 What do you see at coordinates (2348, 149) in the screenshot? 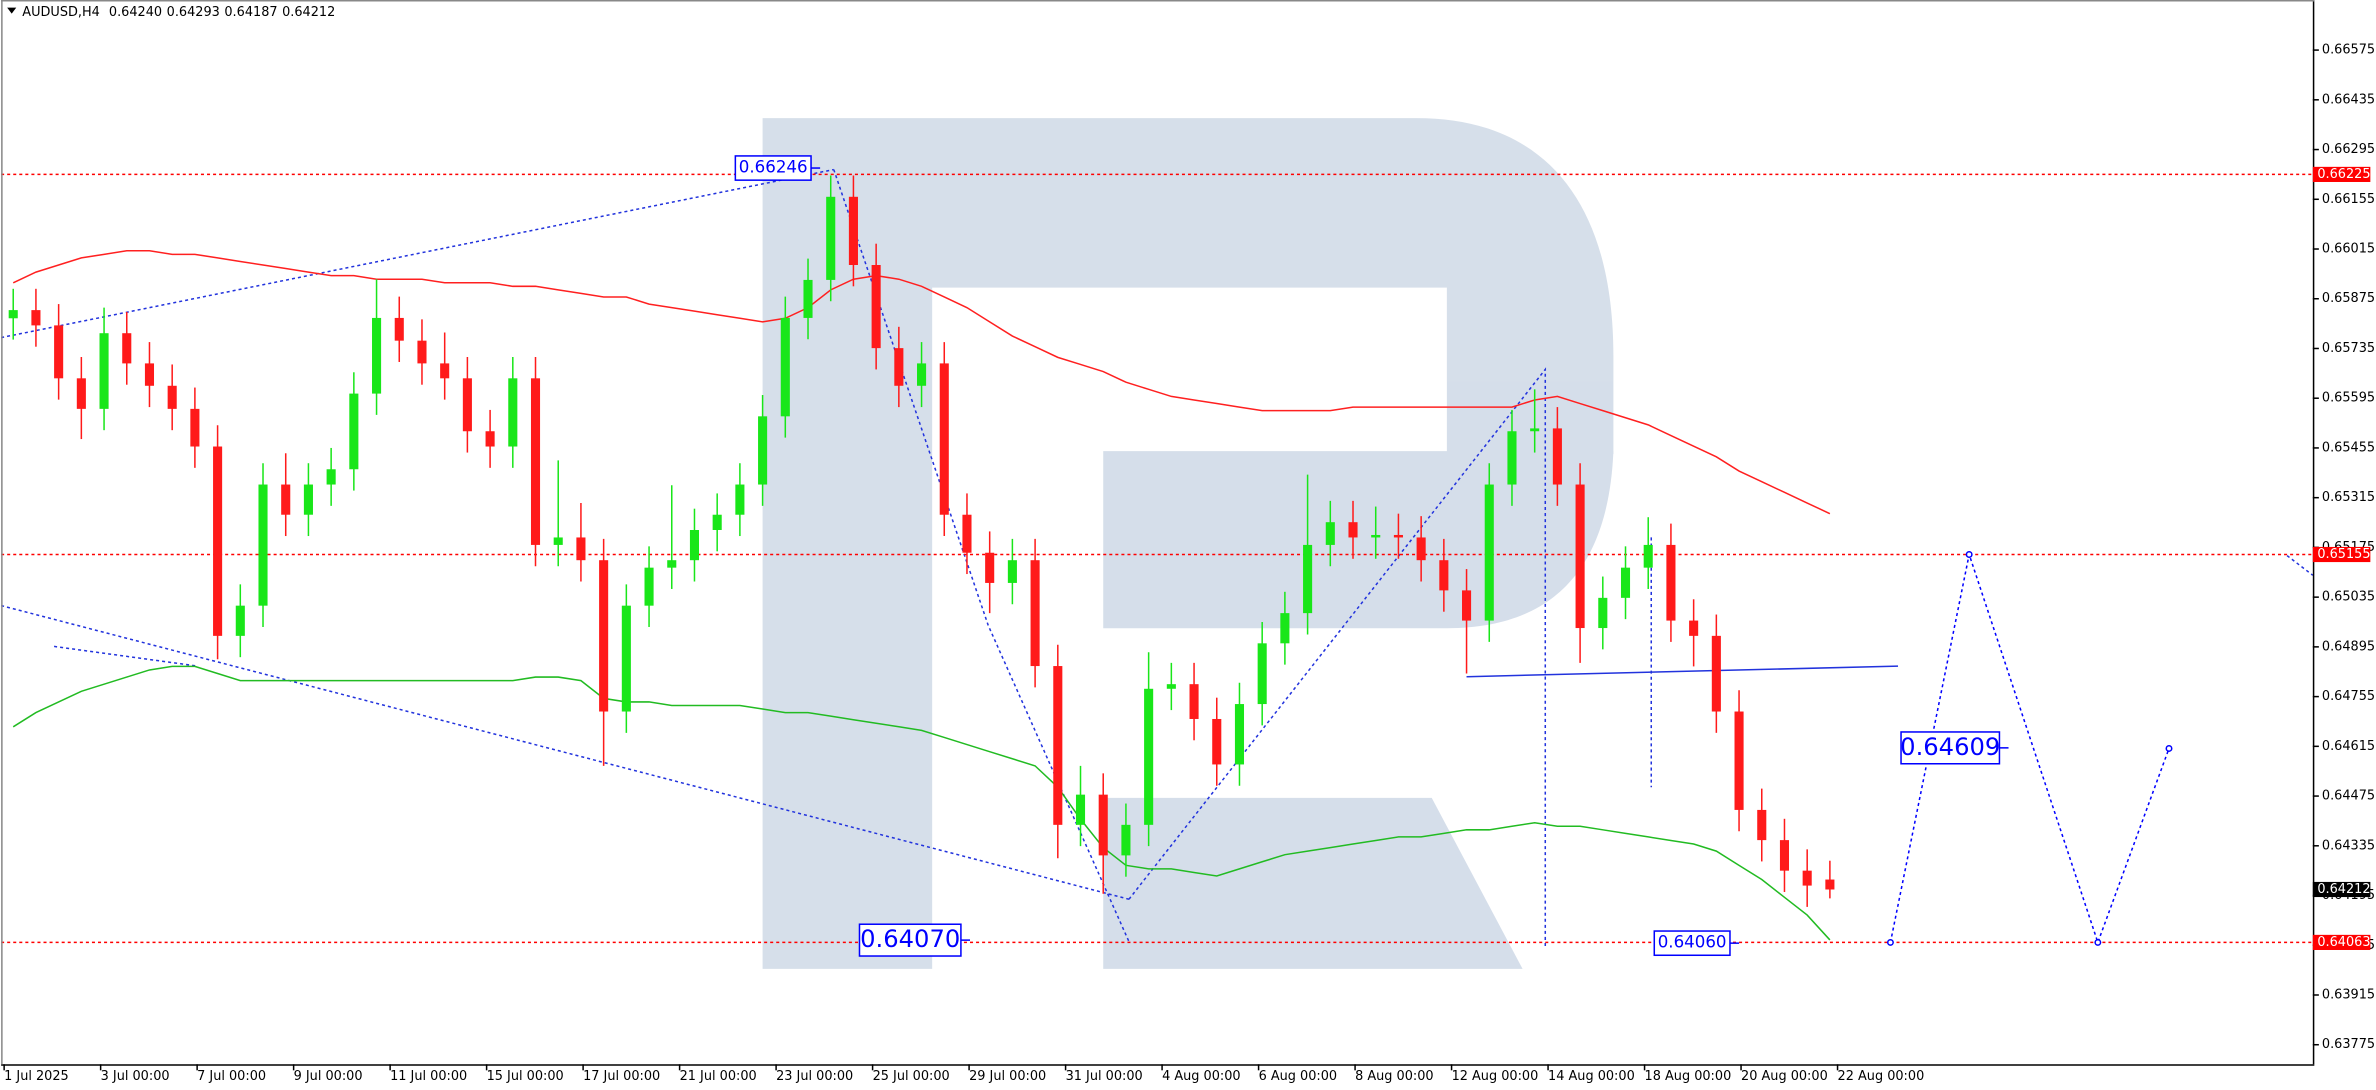
I see `y-tick-label: 0.66295` at bounding box center [2348, 149].